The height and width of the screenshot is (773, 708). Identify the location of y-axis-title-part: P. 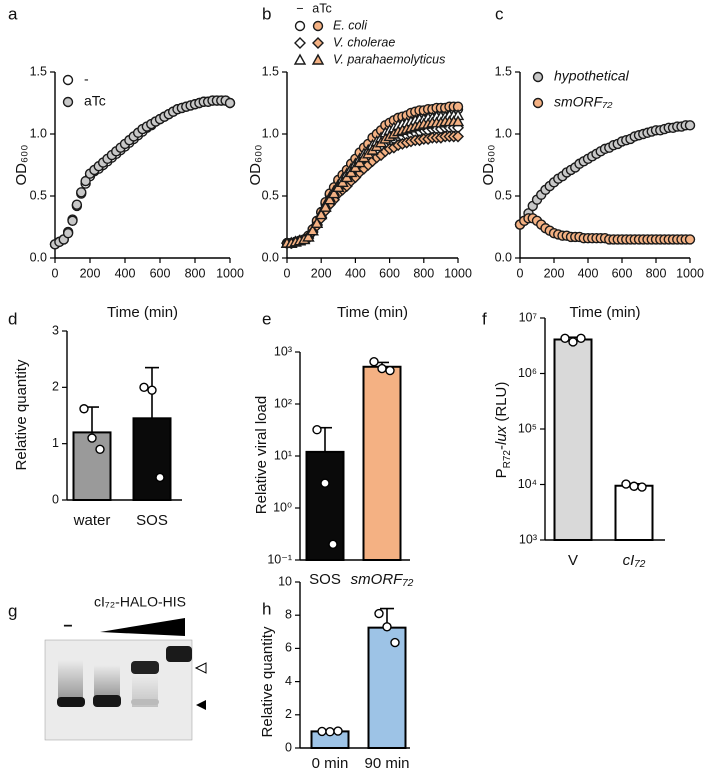
(501, 473).